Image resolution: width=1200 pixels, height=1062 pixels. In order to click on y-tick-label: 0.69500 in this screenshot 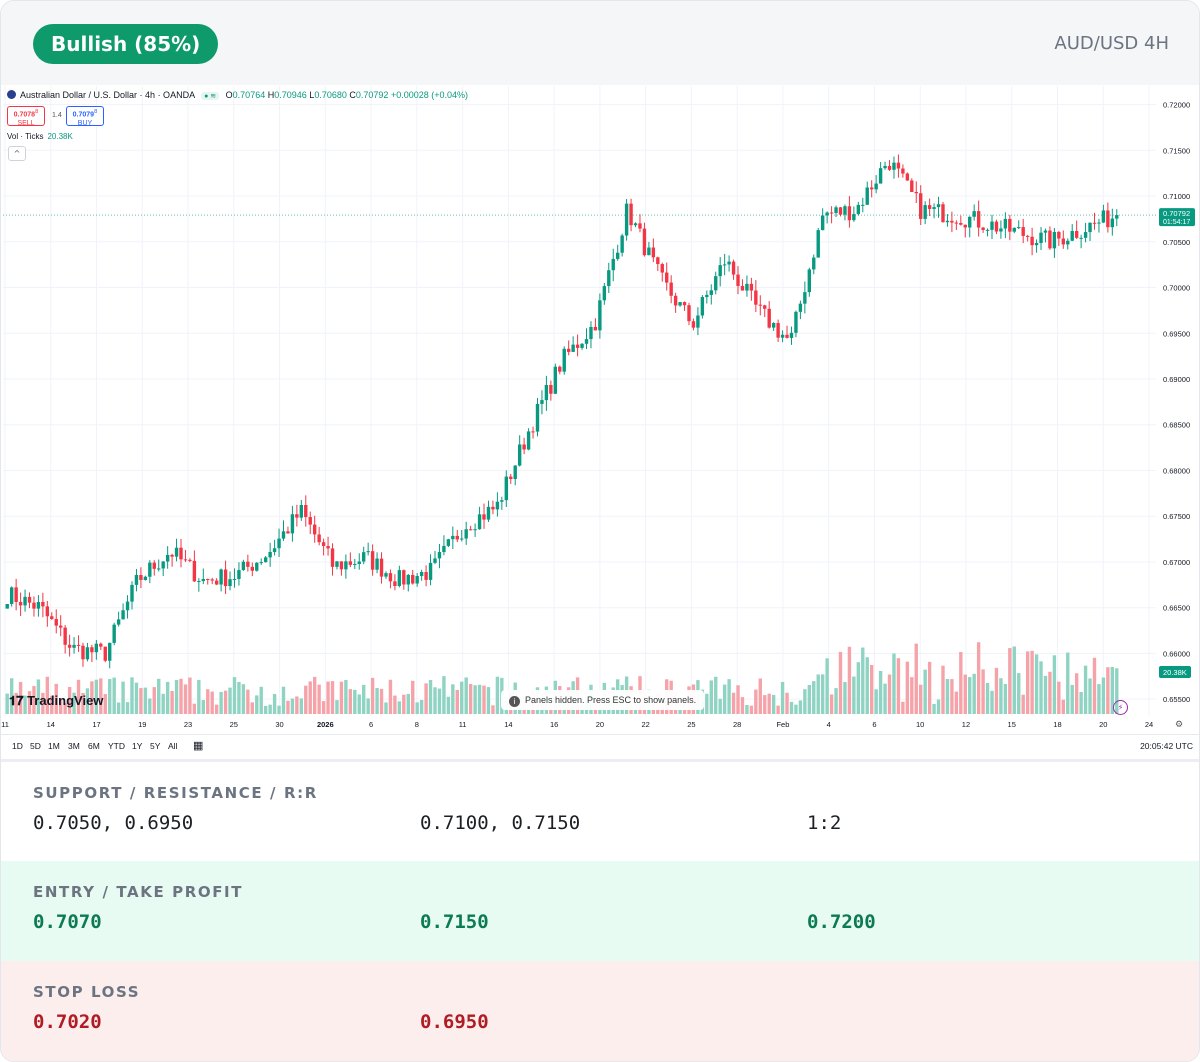, I will do `click(1176, 333)`.